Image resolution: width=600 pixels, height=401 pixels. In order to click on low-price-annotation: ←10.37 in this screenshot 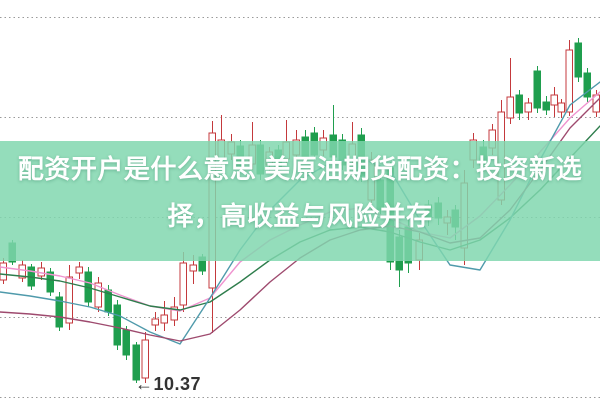, I will do `click(168, 384)`.